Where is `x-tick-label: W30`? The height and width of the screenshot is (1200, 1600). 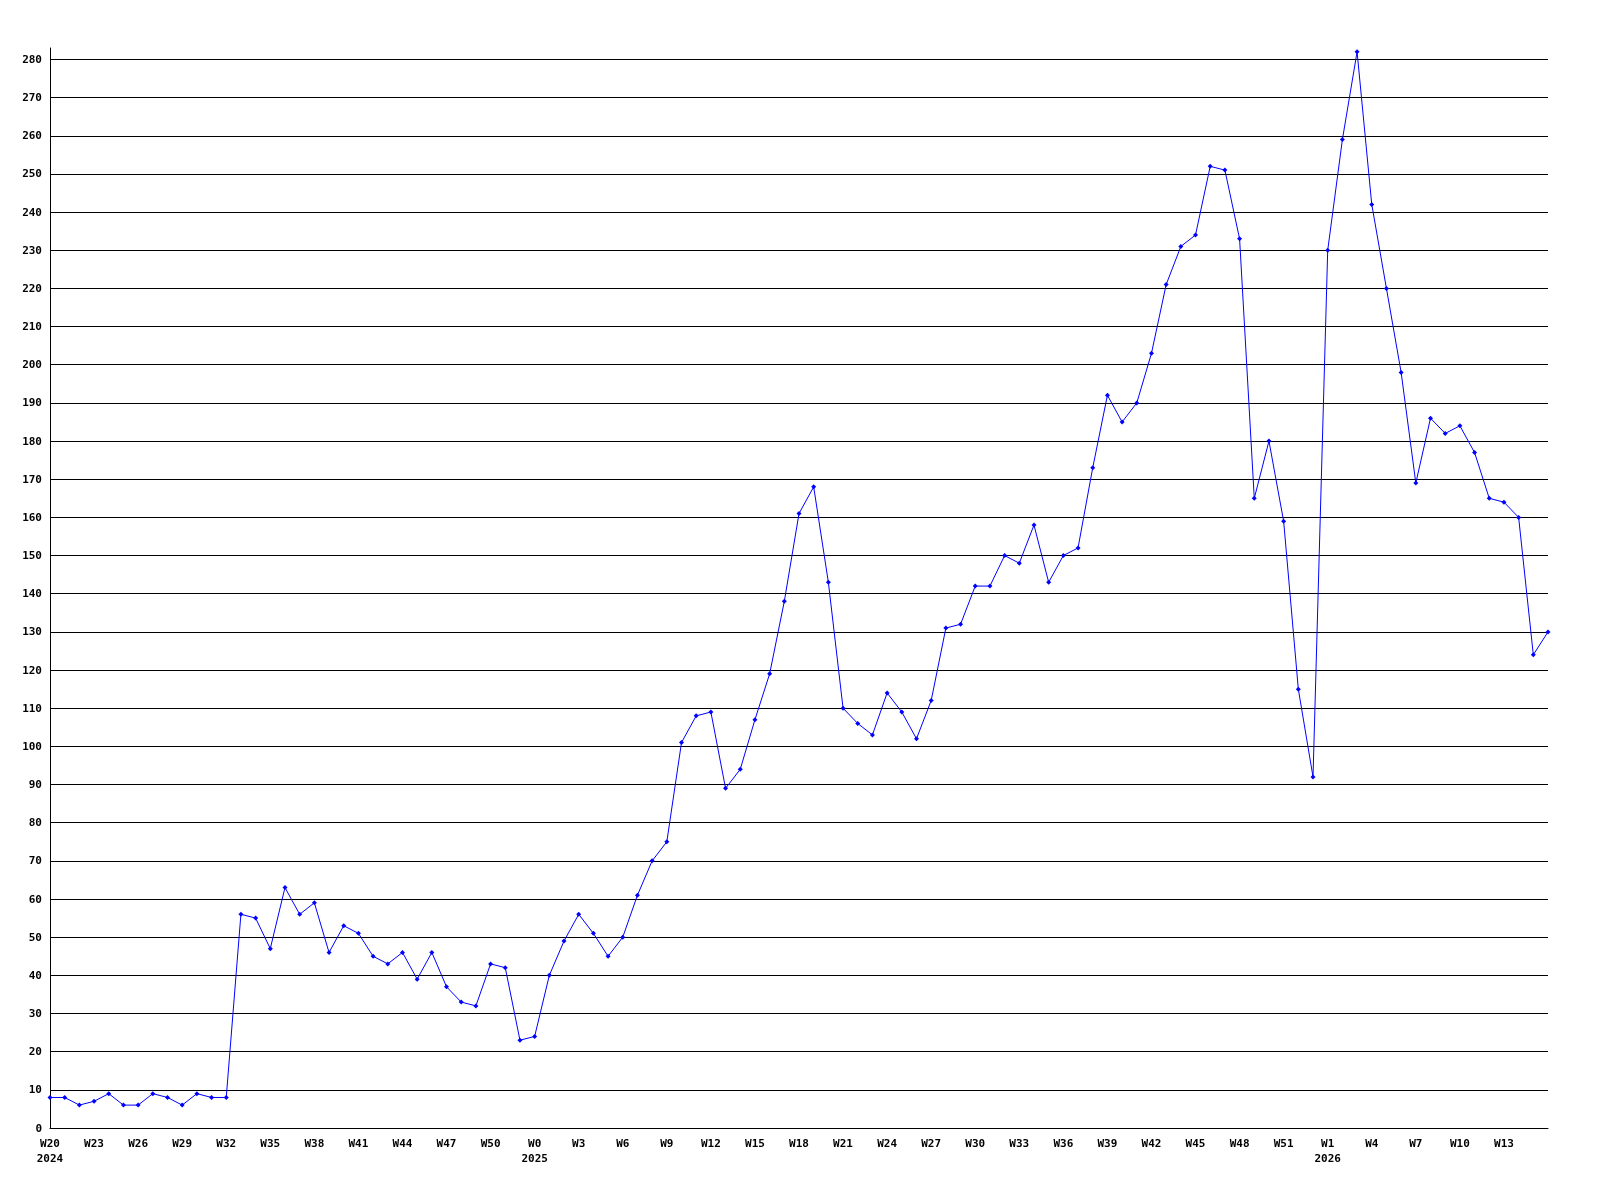
x-tick-label: W30 is located at coordinates (975, 1143).